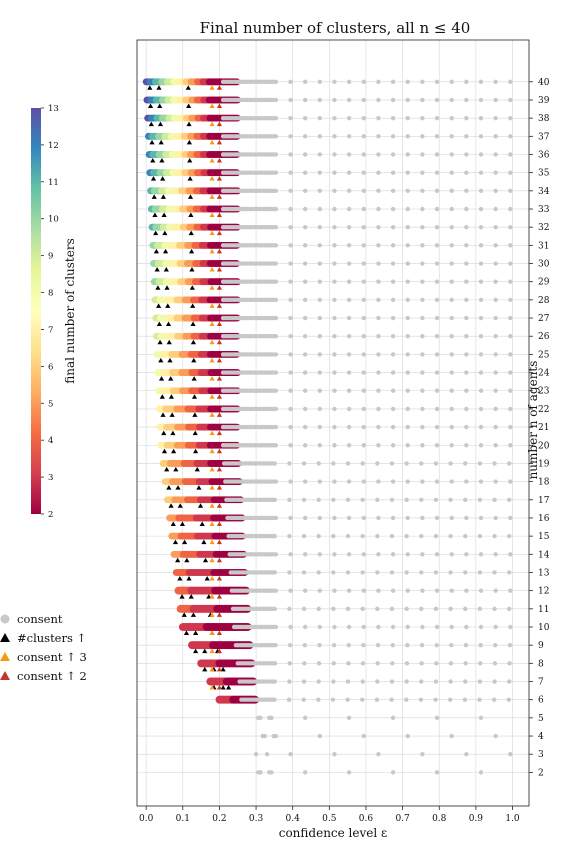 The height and width of the screenshot is (850, 574). I want to click on x-tick-label: 0.4, so click(293, 819).